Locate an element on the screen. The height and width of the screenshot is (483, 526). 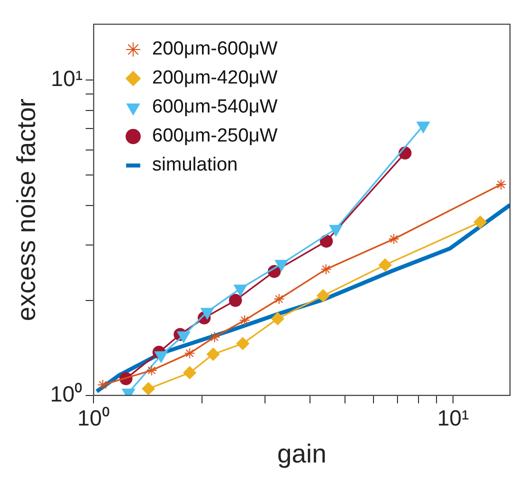
legend-label: 600μm-540μW is located at coordinates (215, 107).